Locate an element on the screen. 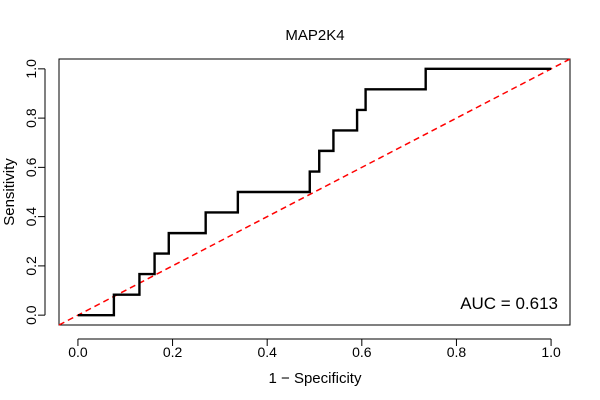 Image resolution: width=600 pixels, height=400 pixels. x-tick-label: 0.2 is located at coordinates (173, 352).